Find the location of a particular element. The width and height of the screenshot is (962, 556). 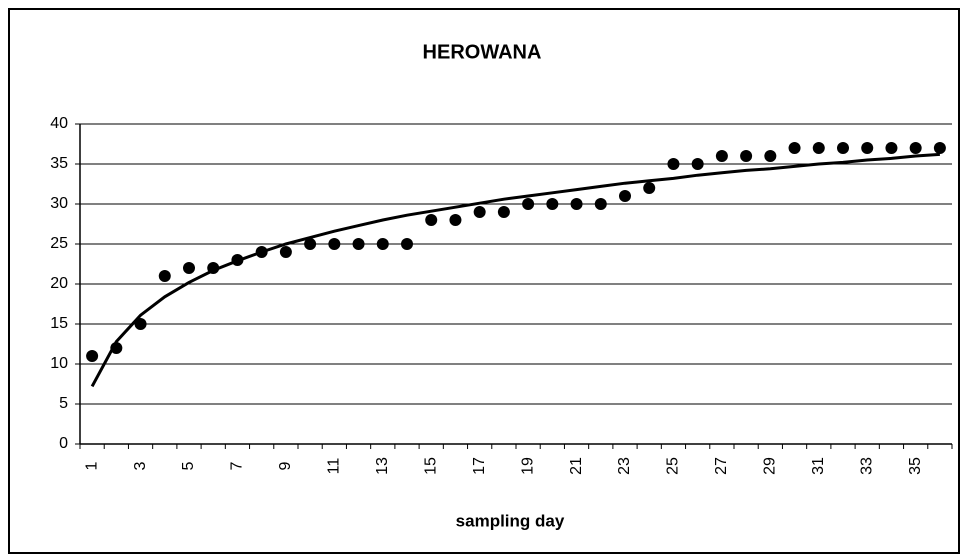

x-tick-label: 35 is located at coordinates (915, 466).